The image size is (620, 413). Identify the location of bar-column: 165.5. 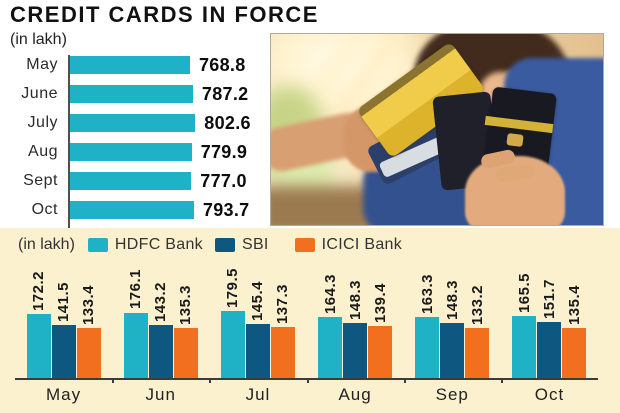
(524, 318).